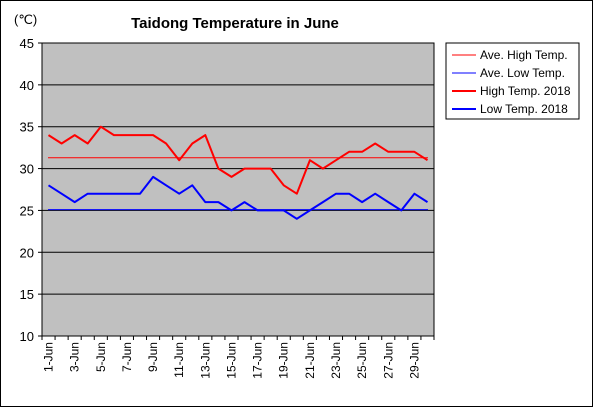  Describe the element at coordinates (522, 73) in the screenshot. I see `legend-label: Ave. Low Temp.` at that location.